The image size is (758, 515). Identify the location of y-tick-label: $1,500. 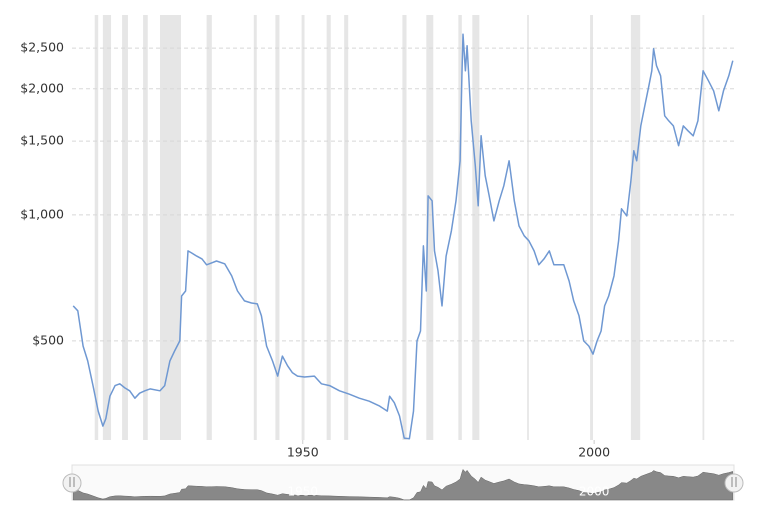
(42, 140).